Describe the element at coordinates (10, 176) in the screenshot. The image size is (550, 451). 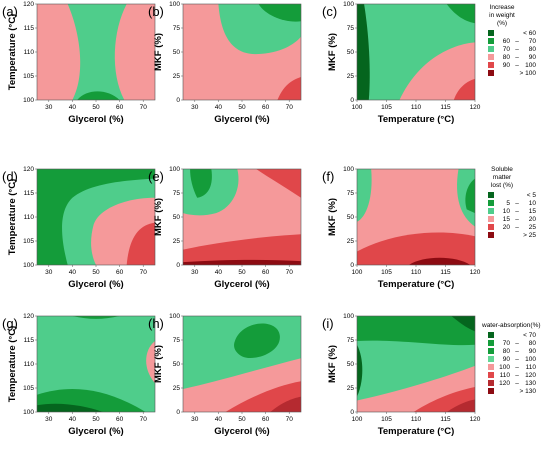
I see `panel-letter-d: (d)` at that location.